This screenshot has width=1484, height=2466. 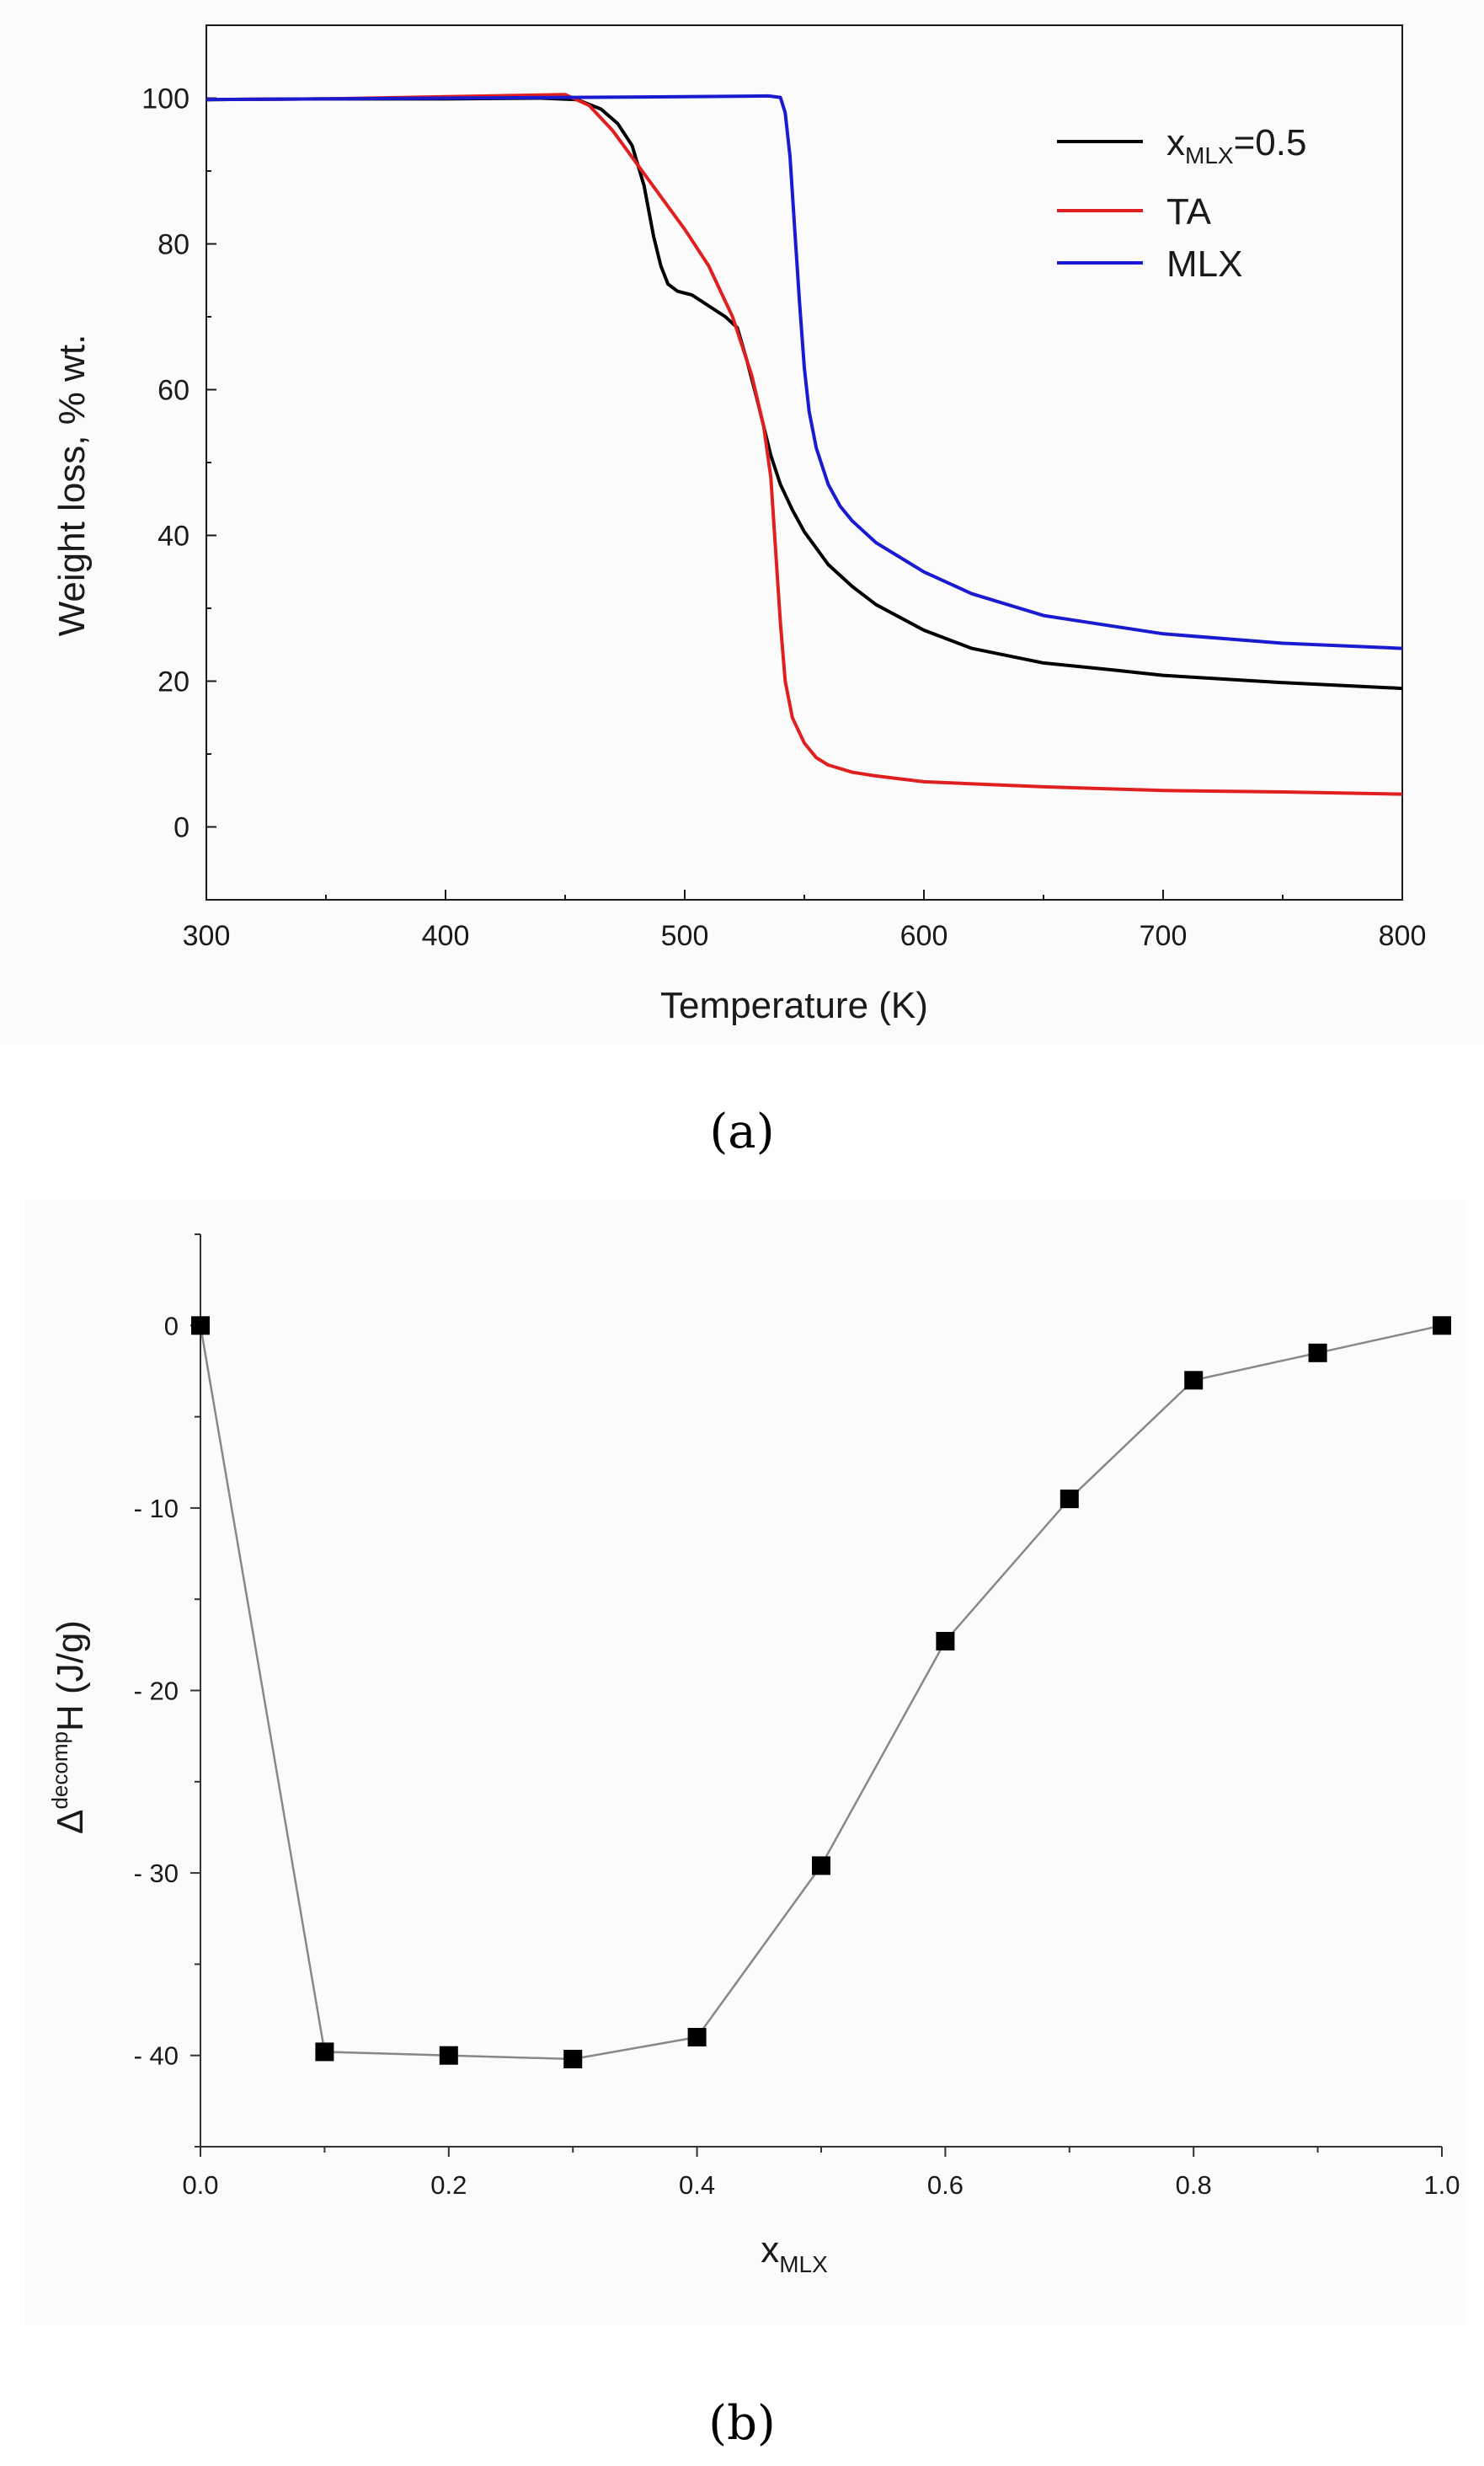 What do you see at coordinates (71, 1822) in the screenshot?
I see `panel-b-y-axis-title-prefix: Δ` at bounding box center [71, 1822].